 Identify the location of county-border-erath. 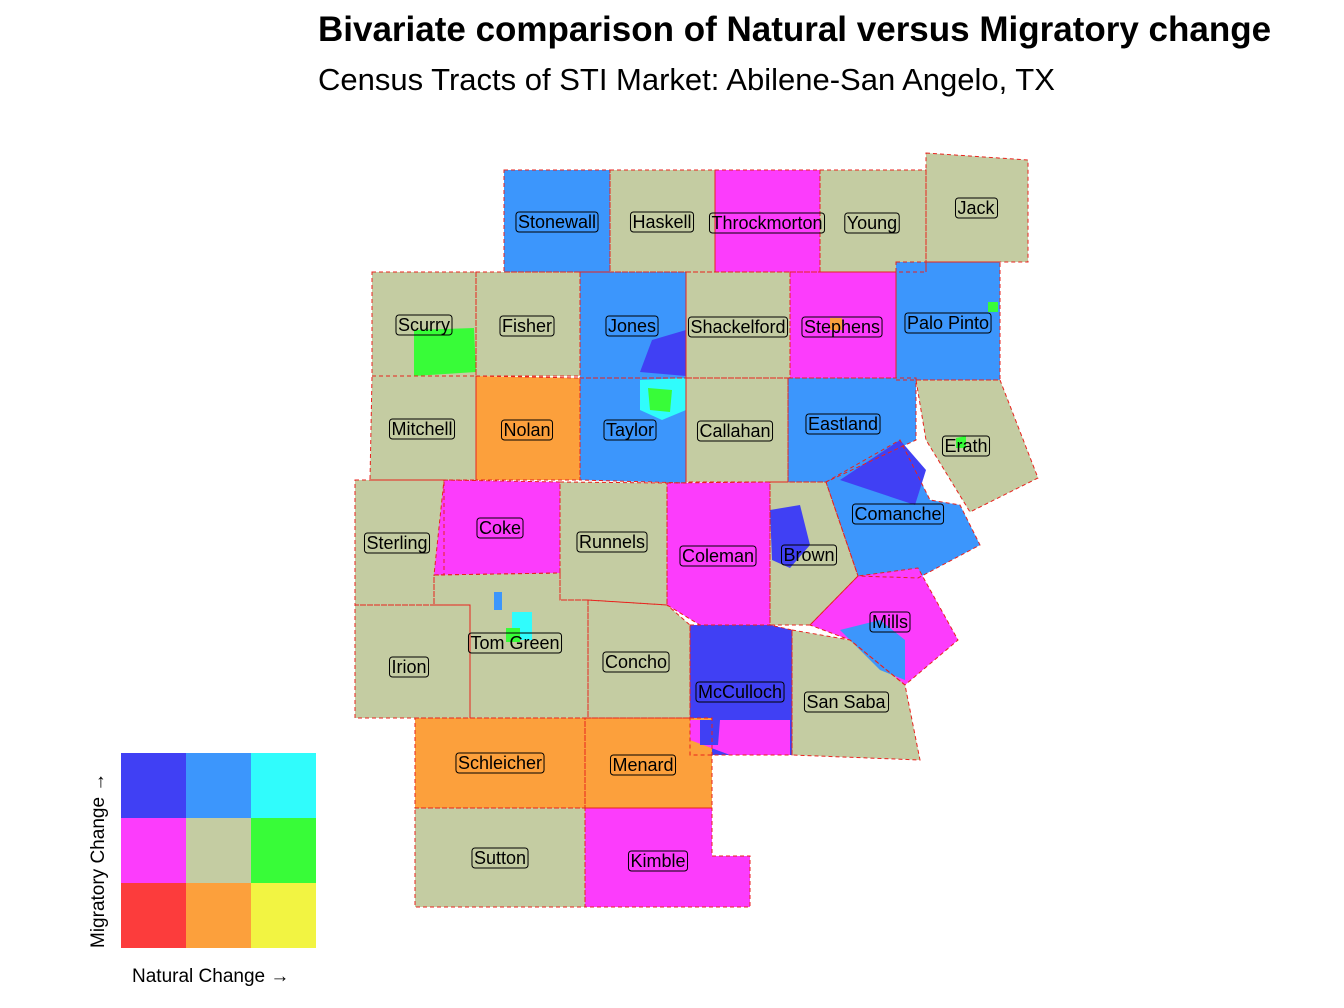
(977, 446).